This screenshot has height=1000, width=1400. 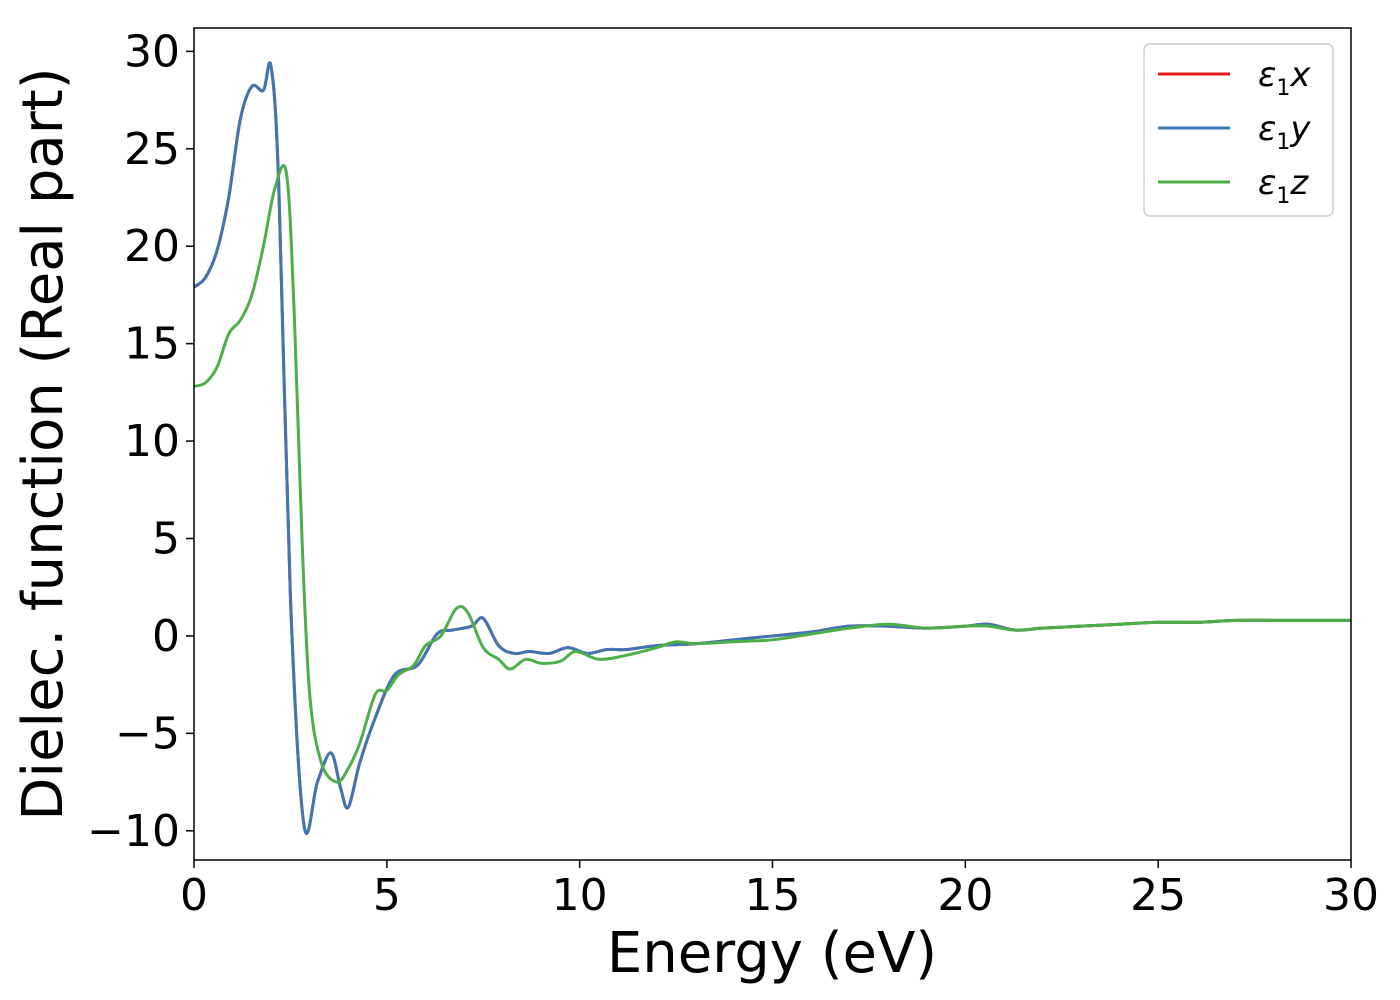 I want to click on x-axis-label: Energy (eV), so click(x=772, y=953).